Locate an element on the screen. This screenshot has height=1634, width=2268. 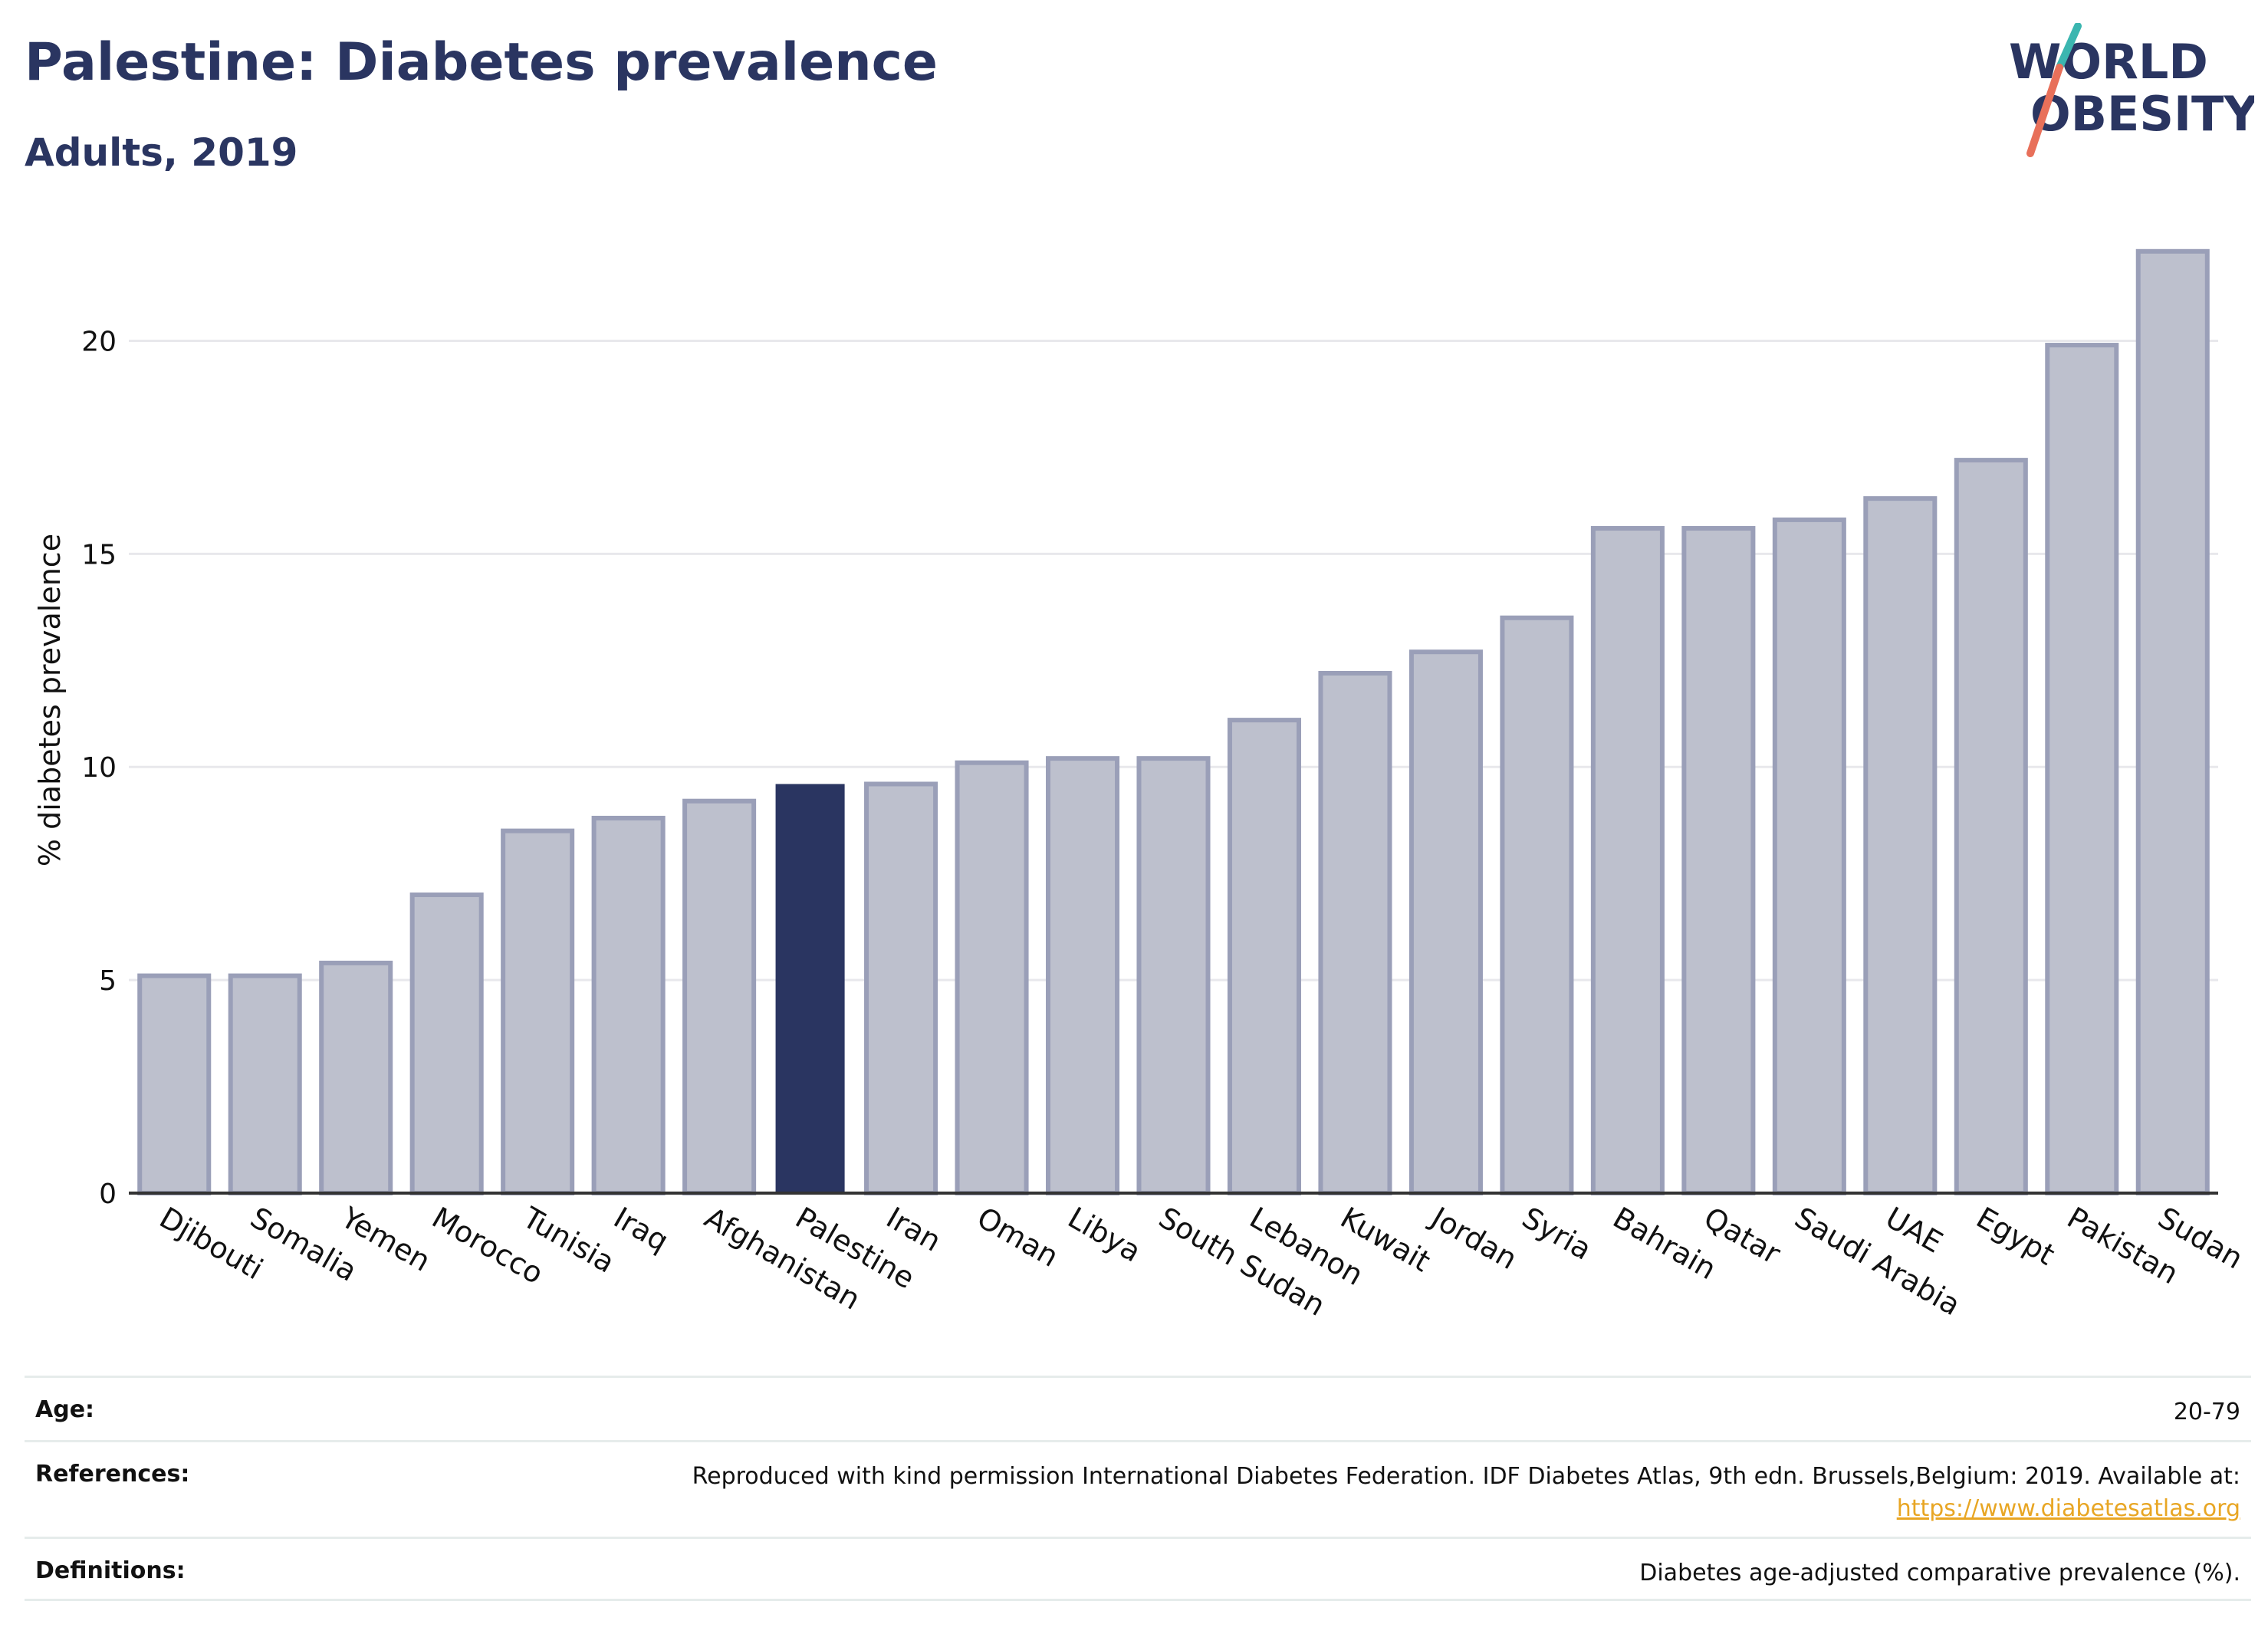
info-row-age: Age: 20-79 is located at coordinates (1138, 1408).